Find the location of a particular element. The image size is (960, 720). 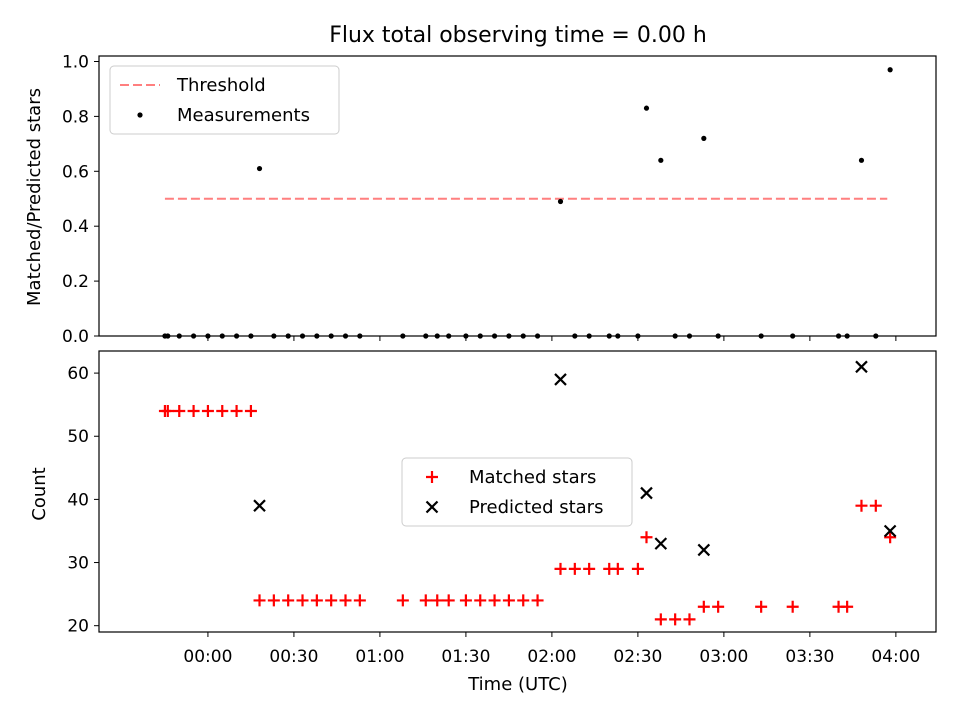

y-tick-label: 20 is located at coordinates (78, 627).